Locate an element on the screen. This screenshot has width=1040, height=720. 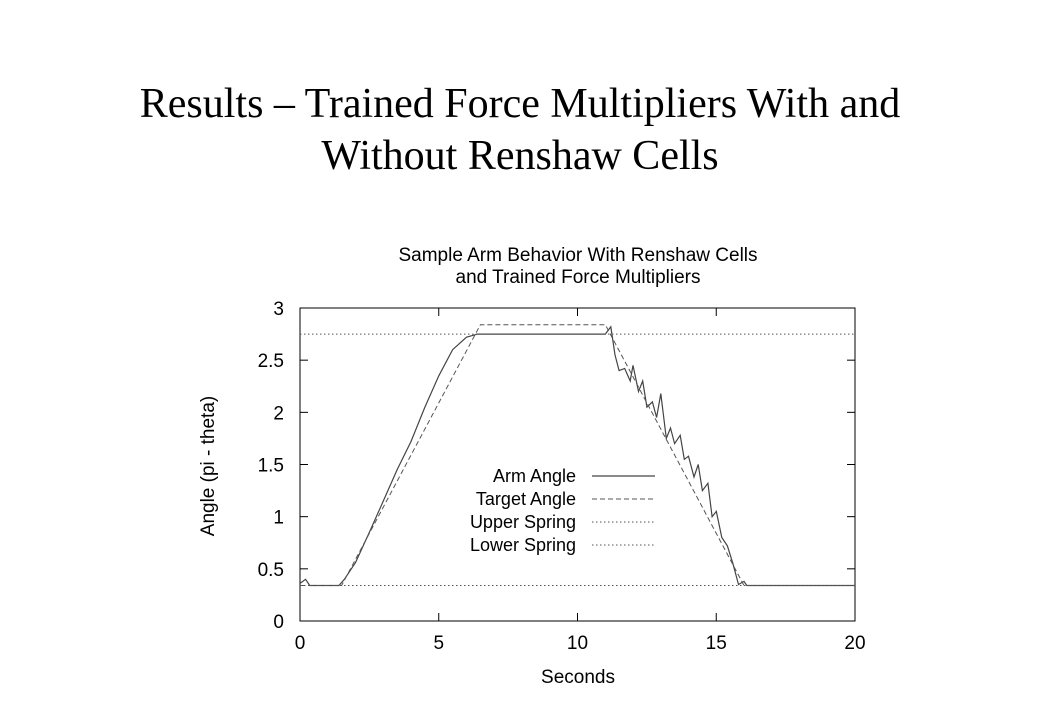
y-tick-label: 1.5 is located at coordinates (271, 466).